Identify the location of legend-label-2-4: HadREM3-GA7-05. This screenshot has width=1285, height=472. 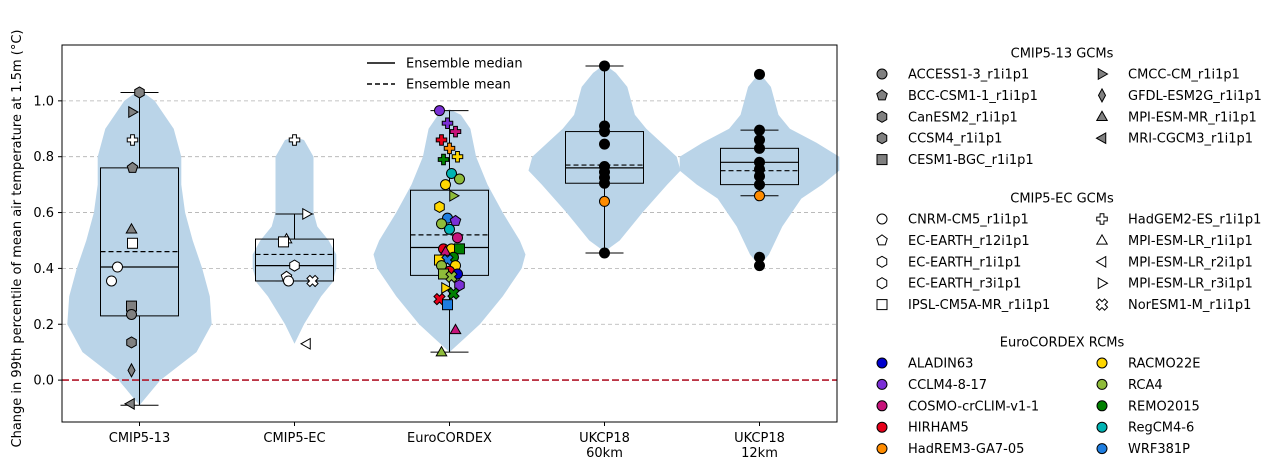
(966, 449).